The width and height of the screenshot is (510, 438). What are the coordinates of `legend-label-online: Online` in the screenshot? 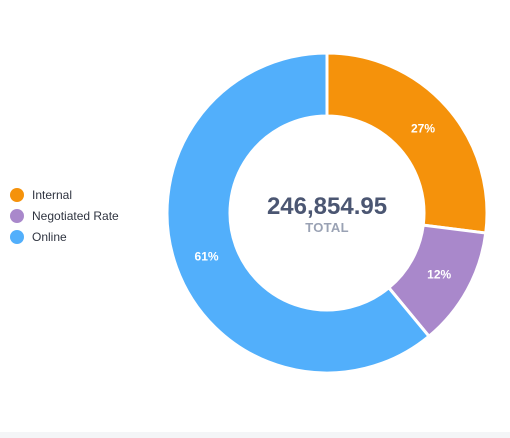 It's located at (49, 236).